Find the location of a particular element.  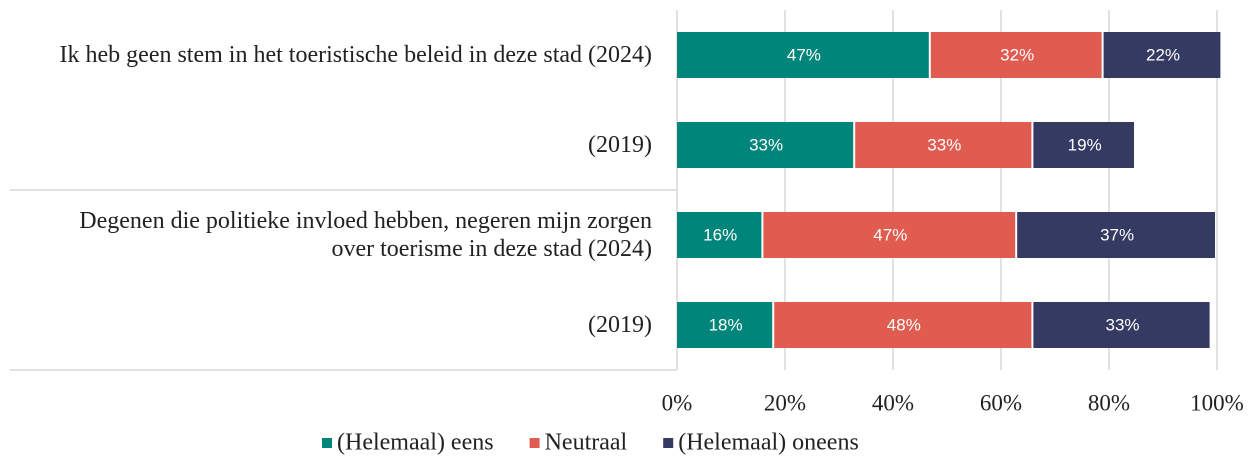

data-label: 18% is located at coordinates (726, 324).